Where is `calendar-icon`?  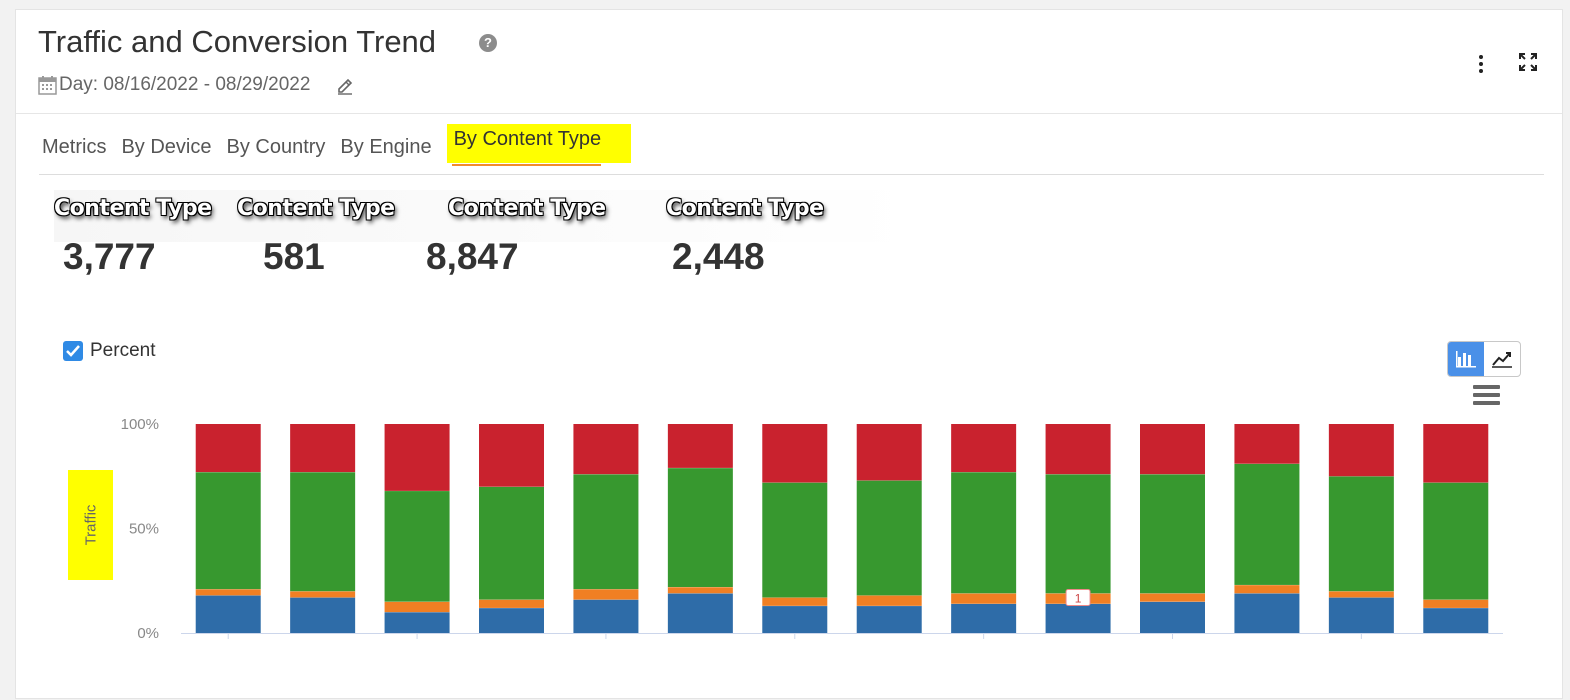 calendar-icon is located at coordinates (47, 85).